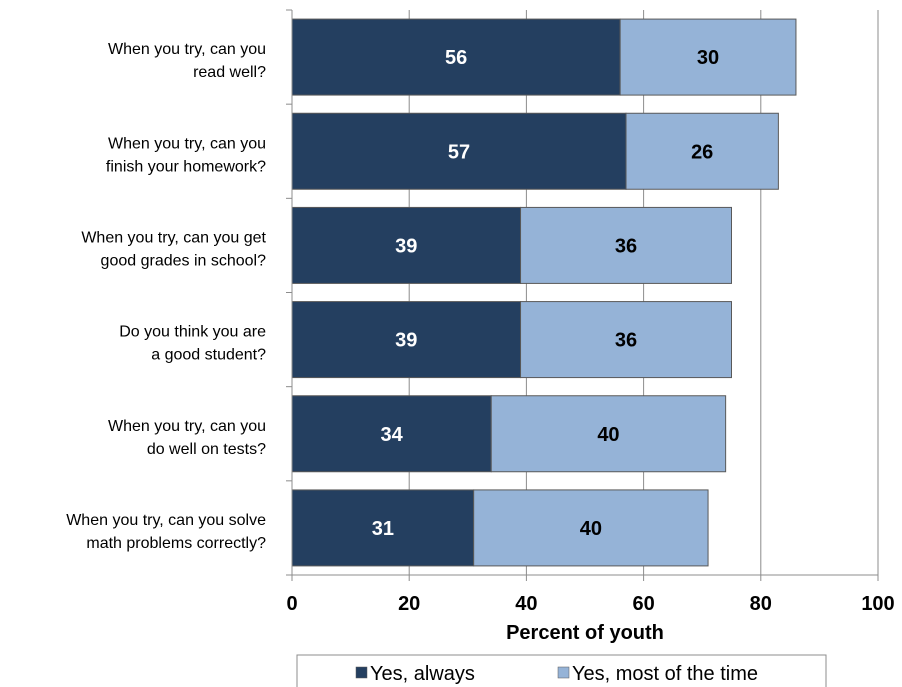  Describe the element at coordinates (877, 604) in the screenshot. I see `x-tick-label: 100` at that location.